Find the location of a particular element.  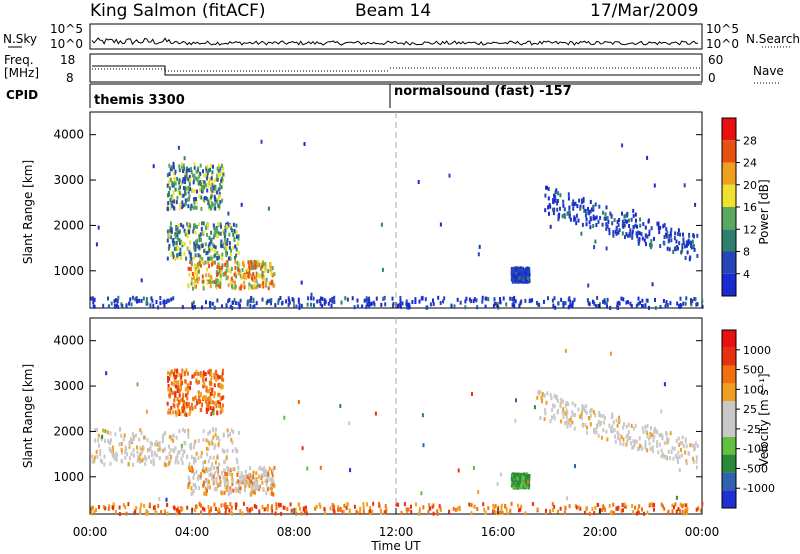

power-colorbar-swatch is located at coordinates (729, 195).